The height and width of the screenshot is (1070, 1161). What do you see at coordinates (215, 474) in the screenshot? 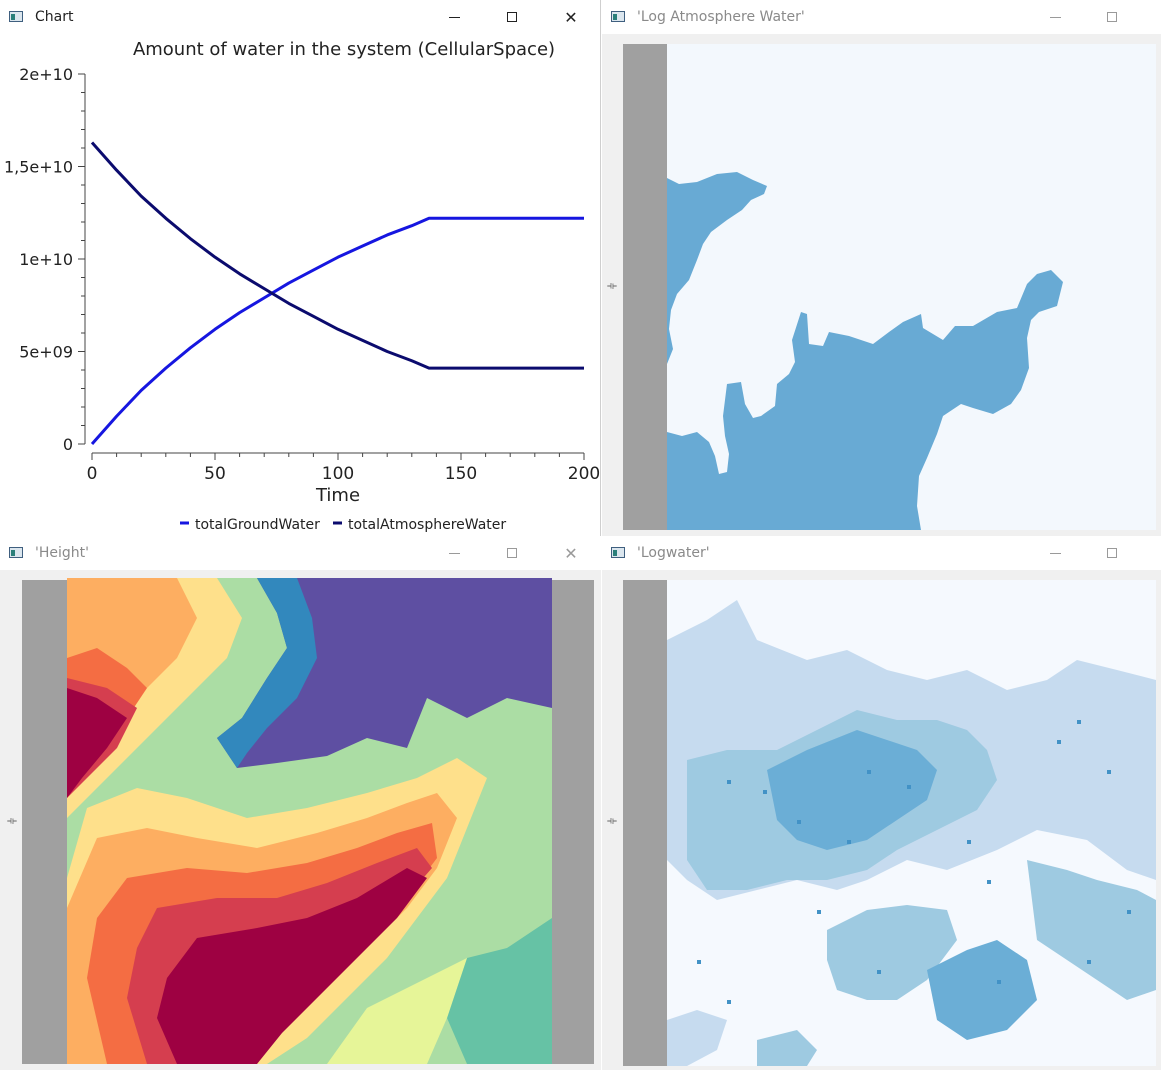
I see `x-tick-label: 50` at bounding box center [215, 474].